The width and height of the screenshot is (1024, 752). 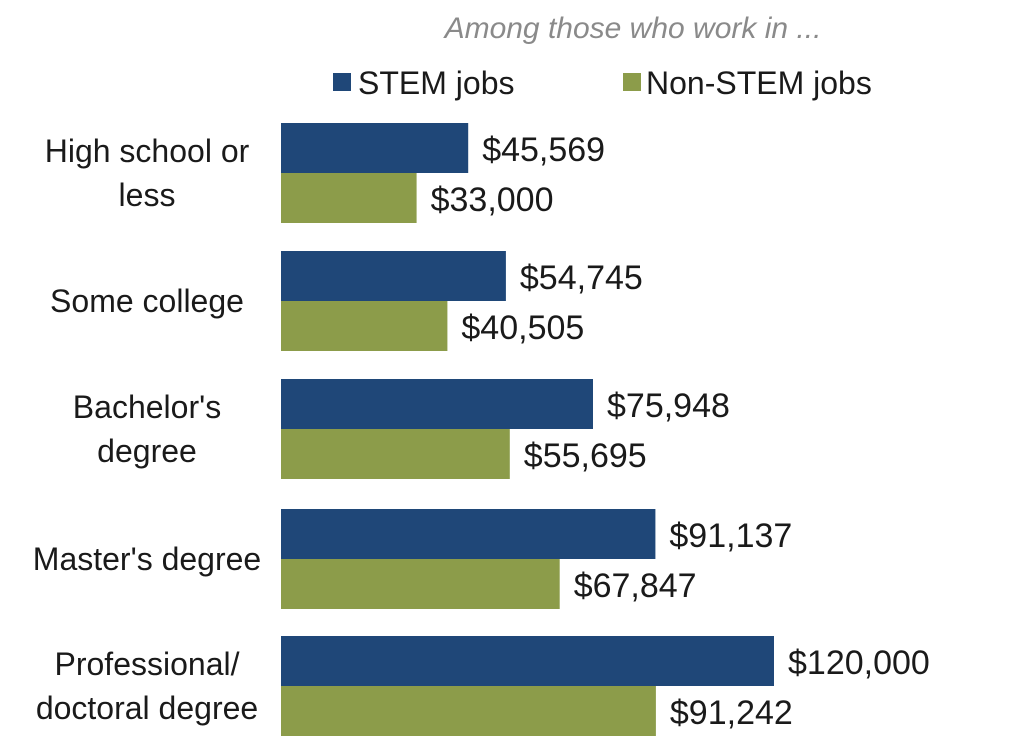 I want to click on value-label-1-3: $67,847, so click(x=635, y=586).